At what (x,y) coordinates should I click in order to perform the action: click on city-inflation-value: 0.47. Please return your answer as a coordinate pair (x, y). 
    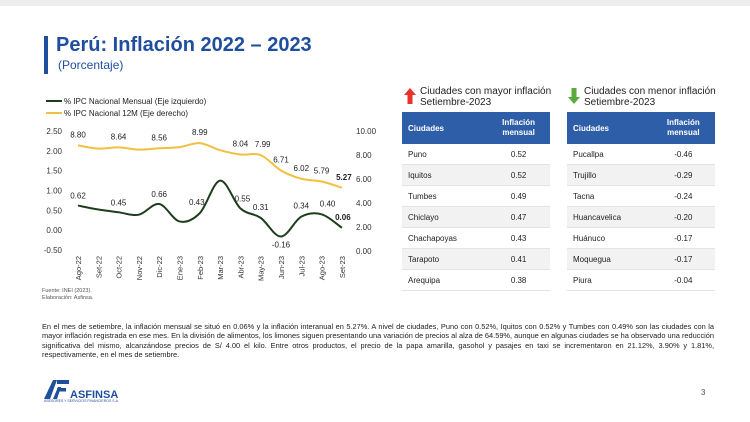
    Looking at the image, I should click on (518, 217).